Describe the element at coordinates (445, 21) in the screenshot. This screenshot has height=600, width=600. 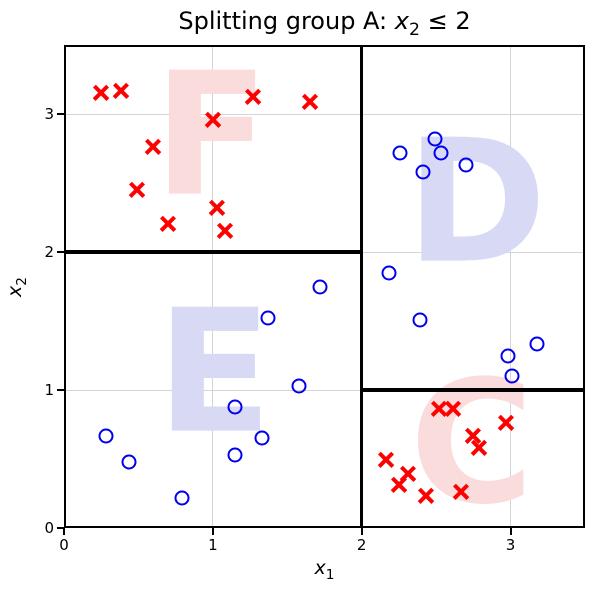
I see `plot-title-condition: ≤ 2` at that location.